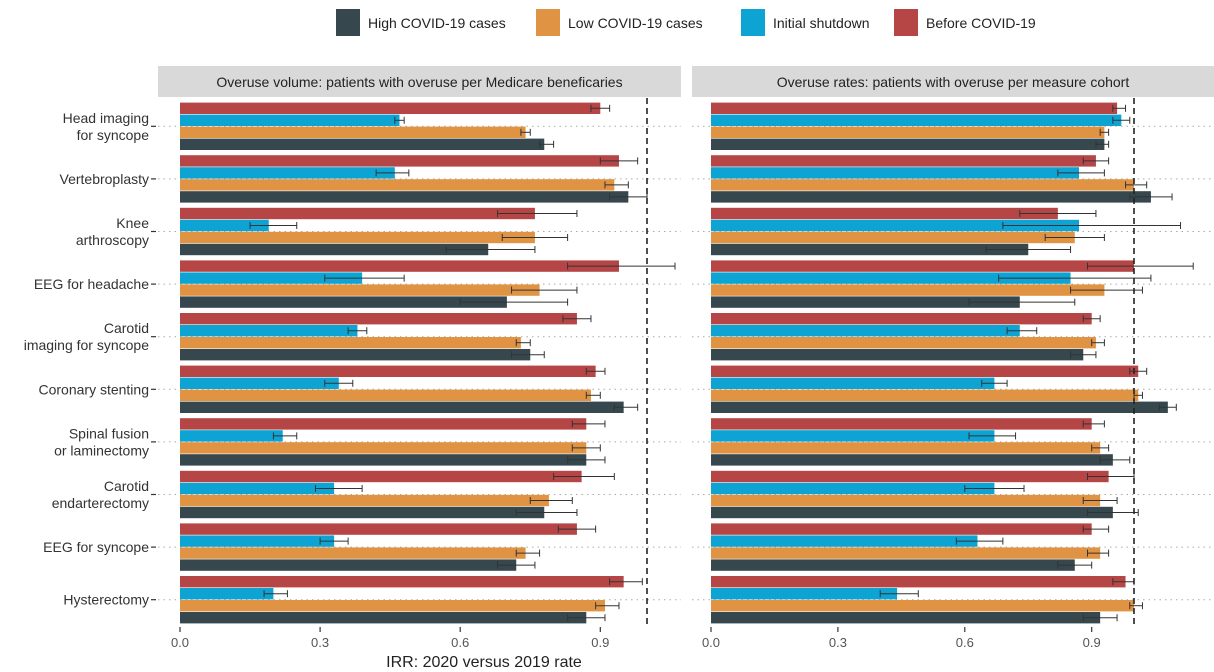  Describe the element at coordinates (484, 662) in the screenshot. I see `x-axis-title: IRR: 2020 versus 2019 rate` at that location.